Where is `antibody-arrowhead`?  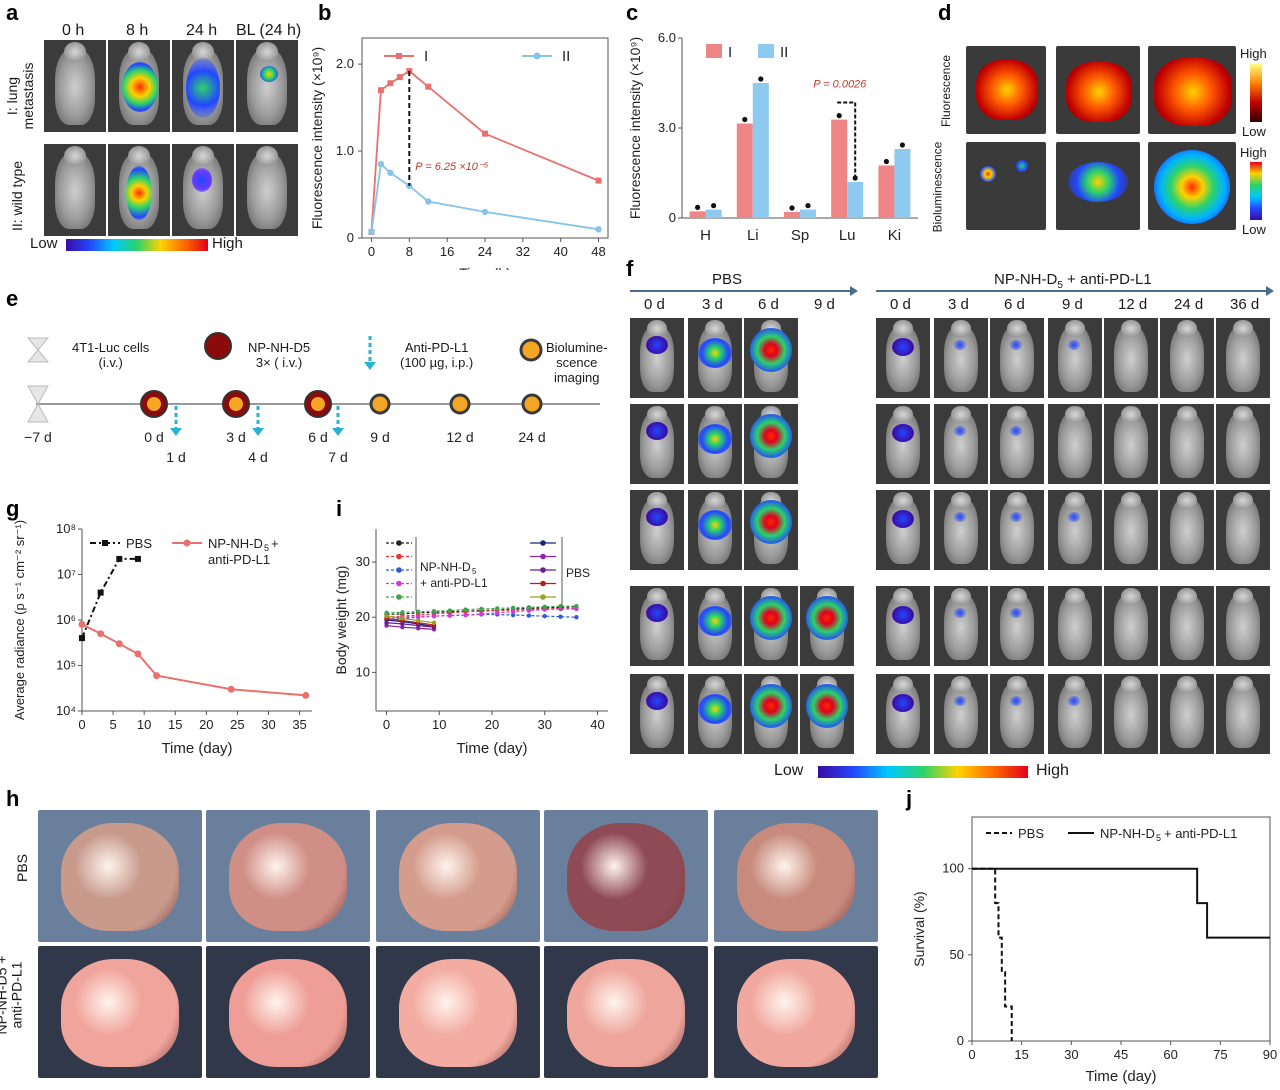
antibody-arrowhead is located at coordinates (176, 432).